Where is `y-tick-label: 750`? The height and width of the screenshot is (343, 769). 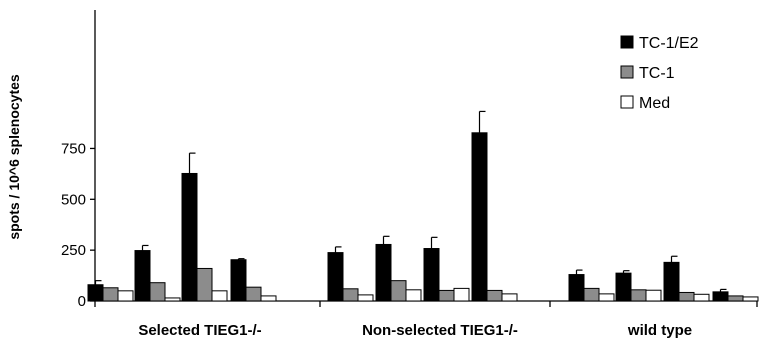
y-tick-label: 750 is located at coordinates (73, 148).